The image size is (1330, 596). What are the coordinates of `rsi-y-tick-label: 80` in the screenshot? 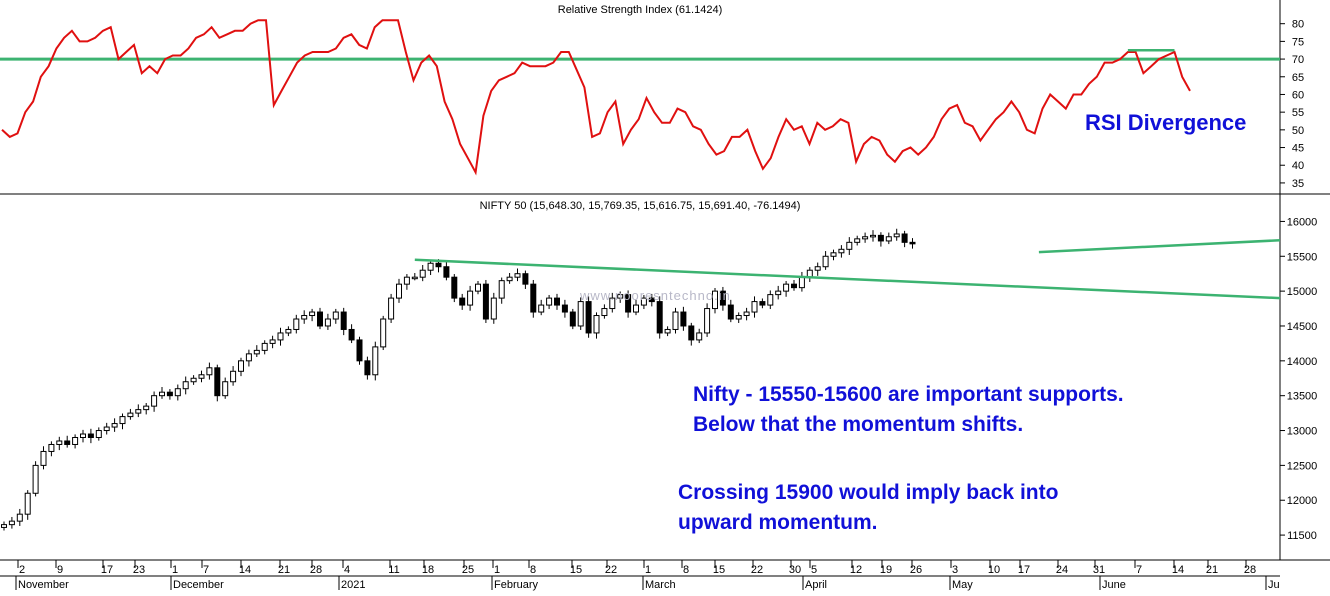 It's located at (1298, 25).